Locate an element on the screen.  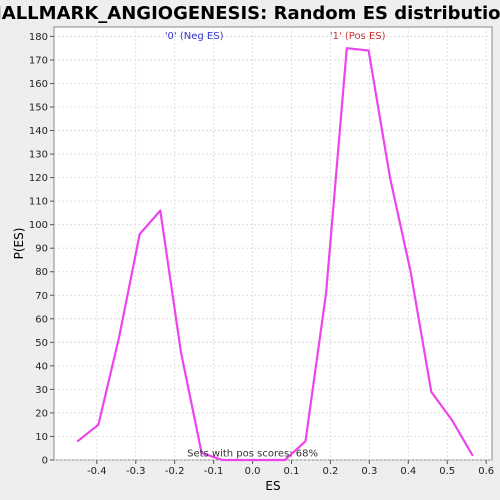
y-tick-label: 60 is located at coordinates (41, 319).